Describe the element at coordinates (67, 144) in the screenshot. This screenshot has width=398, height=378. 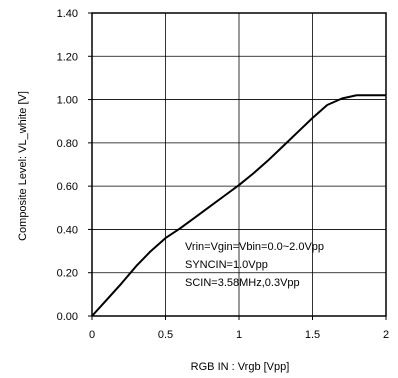
I see `y-tick-label: 0.80` at that location.